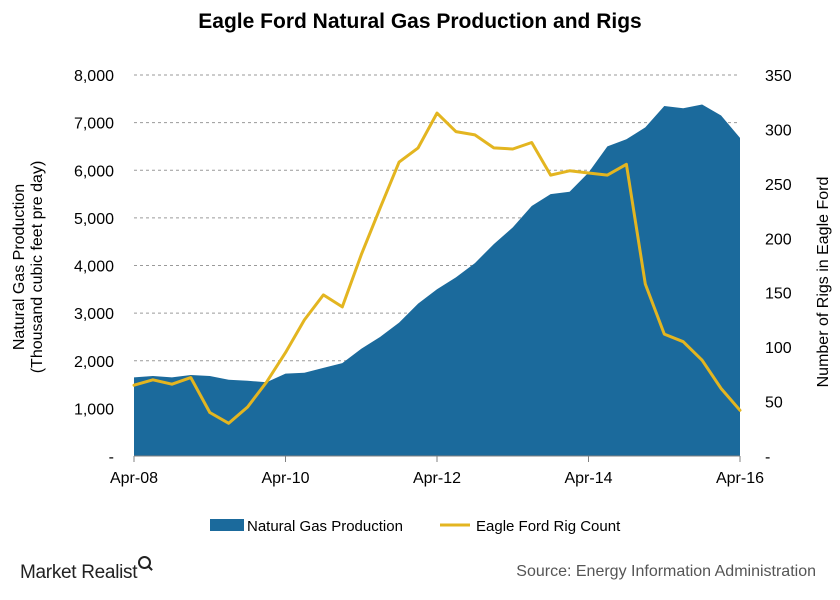  What do you see at coordinates (94, 219) in the screenshot?
I see `left-tick-label: 5,000` at bounding box center [94, 219].